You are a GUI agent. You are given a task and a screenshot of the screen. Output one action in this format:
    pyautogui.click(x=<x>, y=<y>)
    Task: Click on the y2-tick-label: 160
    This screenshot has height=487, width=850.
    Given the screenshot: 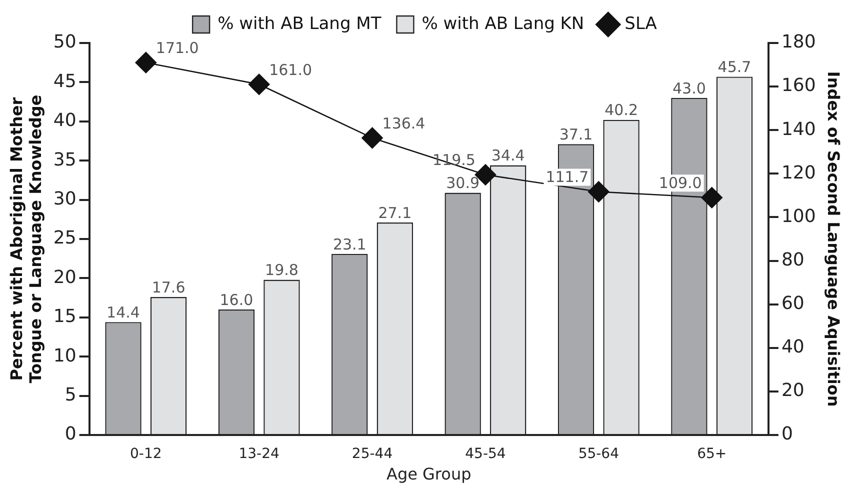 What is the action you would take?
    pyautogui.click(x=798, y=85)
    